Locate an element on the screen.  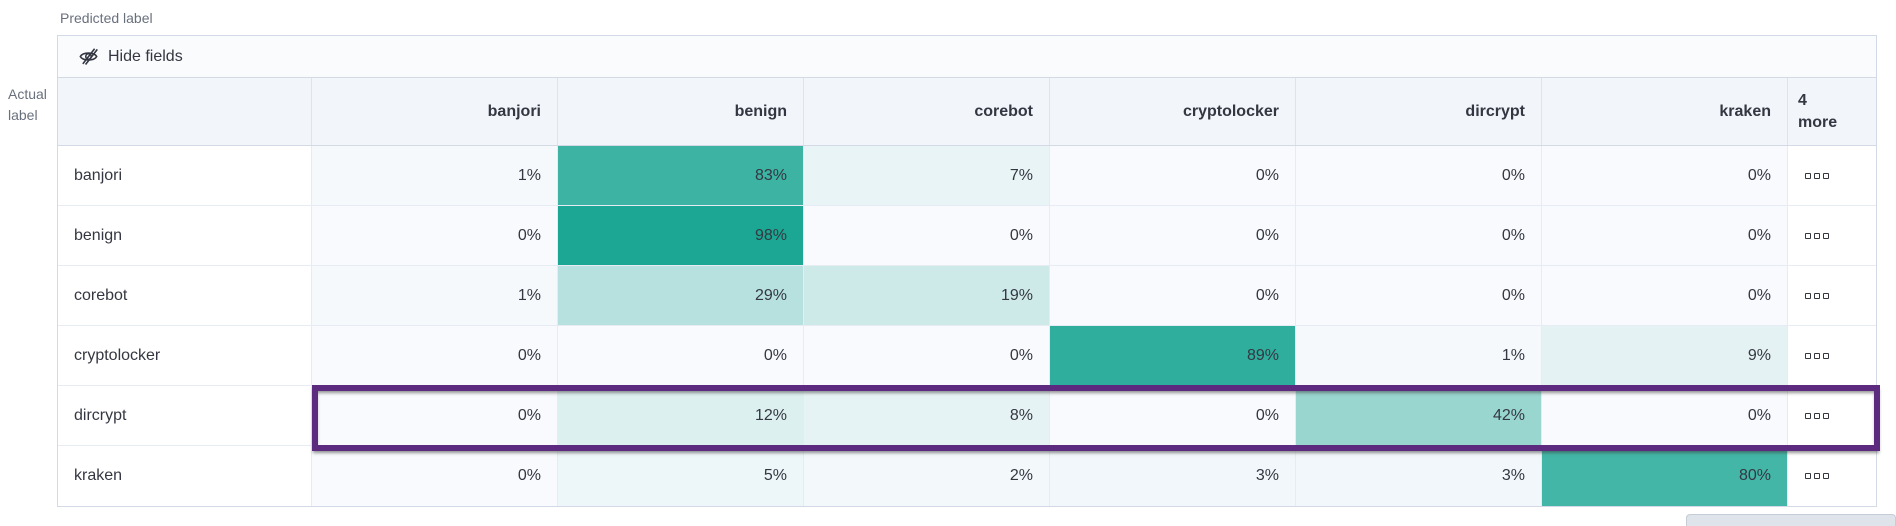
cell-kraken-dircrypt: 3% is located at coordinates (1419, 476).